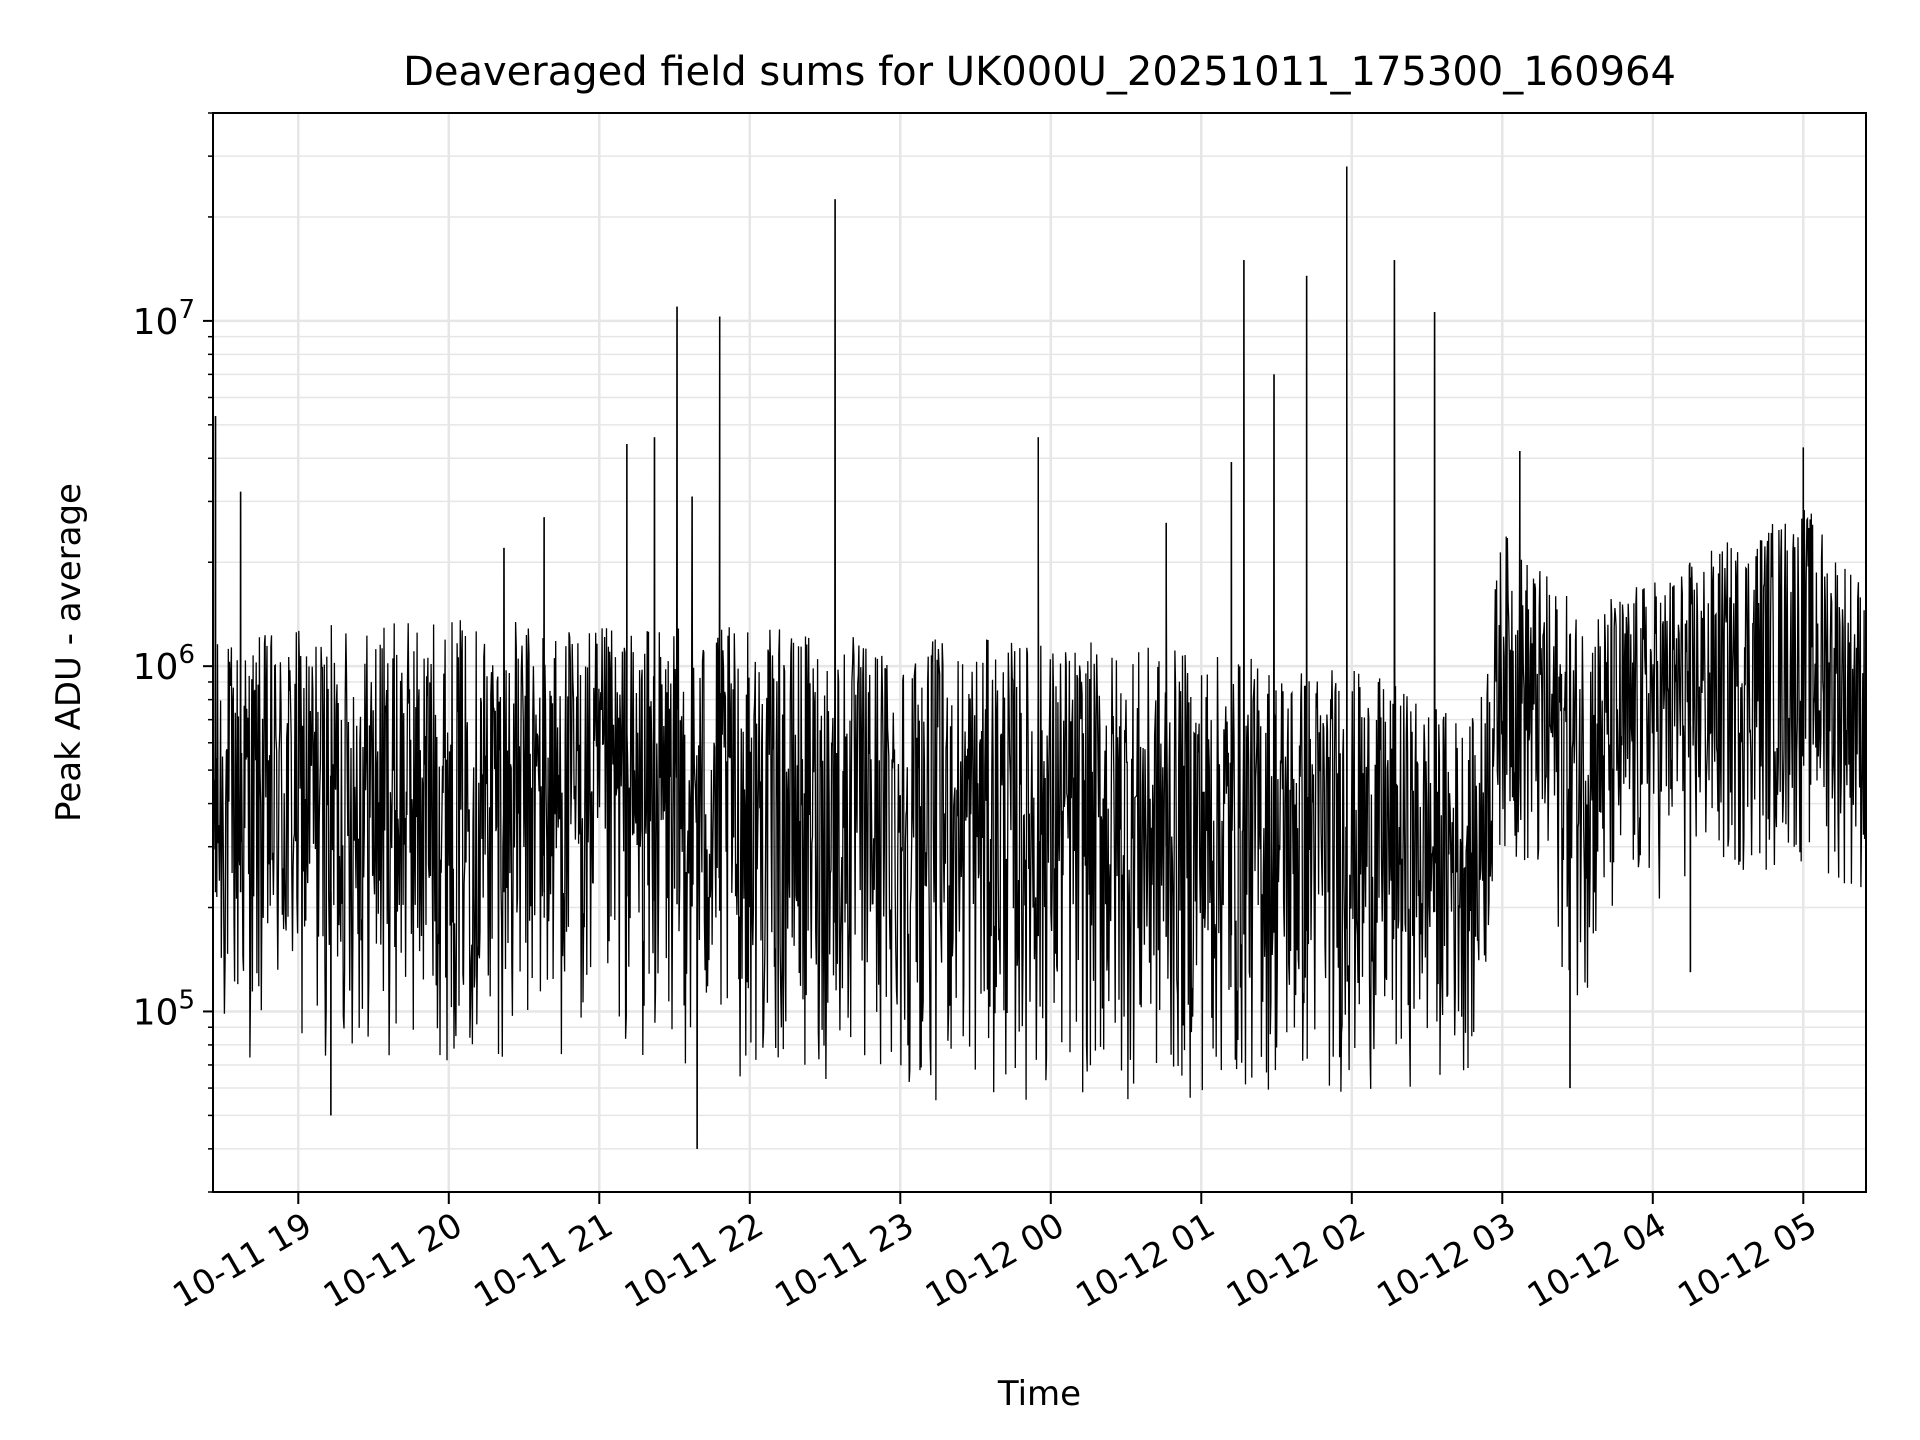  What do you see at coordinates (164, 1009) in the screenshot?
I see `y-tick-label: 10⁵` at bounding box center [164, 1009].